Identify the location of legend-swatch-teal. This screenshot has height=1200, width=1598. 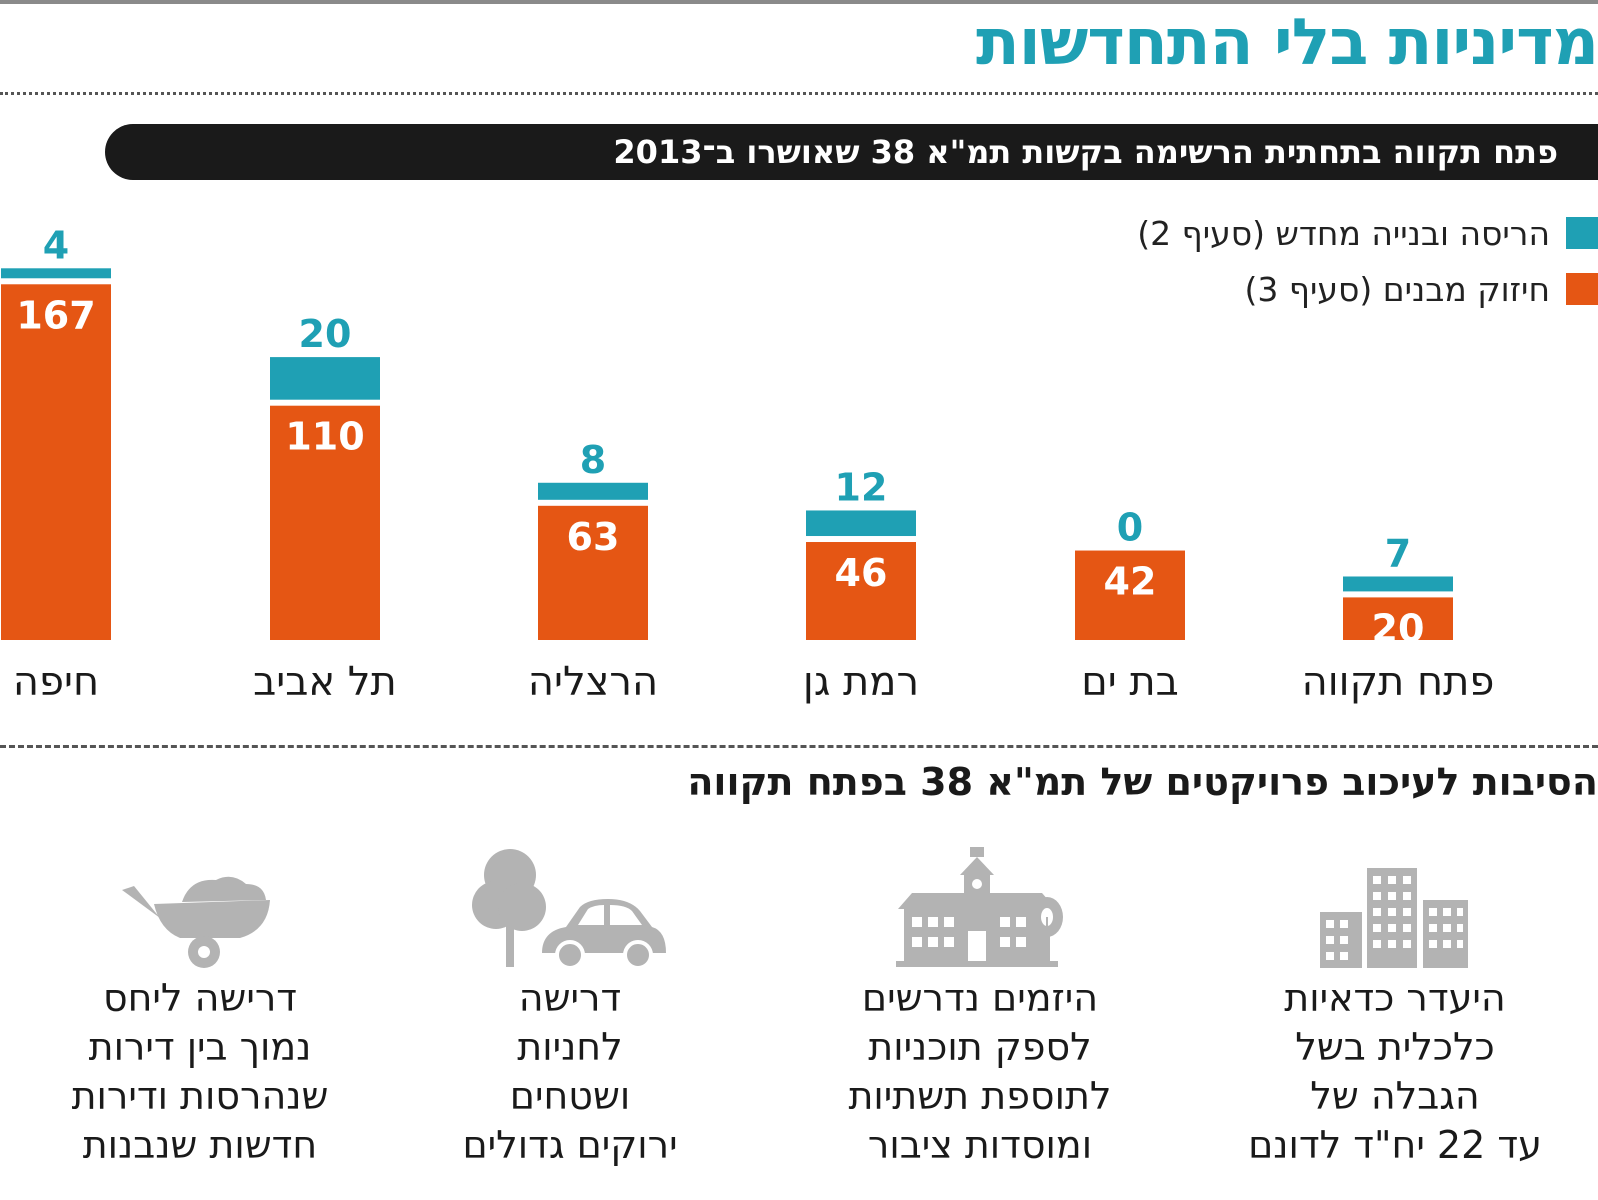
(1582, 233).